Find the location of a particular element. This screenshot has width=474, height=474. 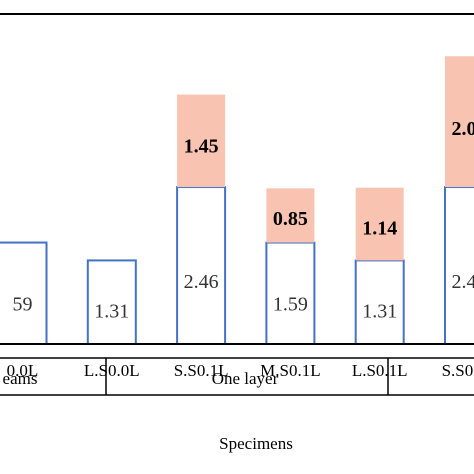

category-labels-layer: 0.0L L.S0.0L S.S0.1L M.S0.1L L.S0.1L S.S0.2L is located at coordinates (240, 370).